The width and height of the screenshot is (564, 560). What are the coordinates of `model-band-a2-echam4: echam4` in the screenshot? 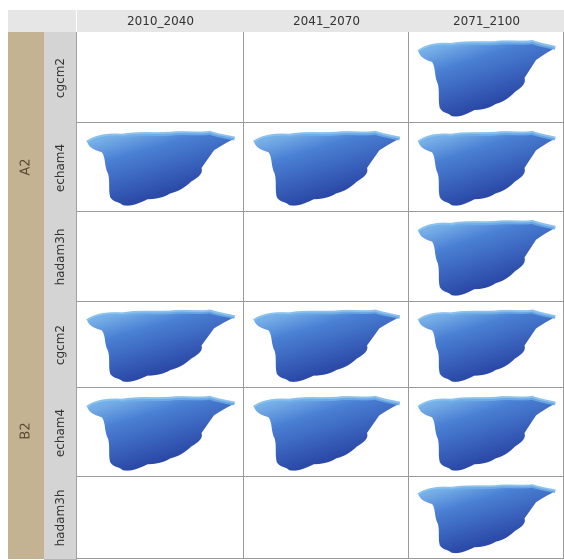 It's located at (60, 168).